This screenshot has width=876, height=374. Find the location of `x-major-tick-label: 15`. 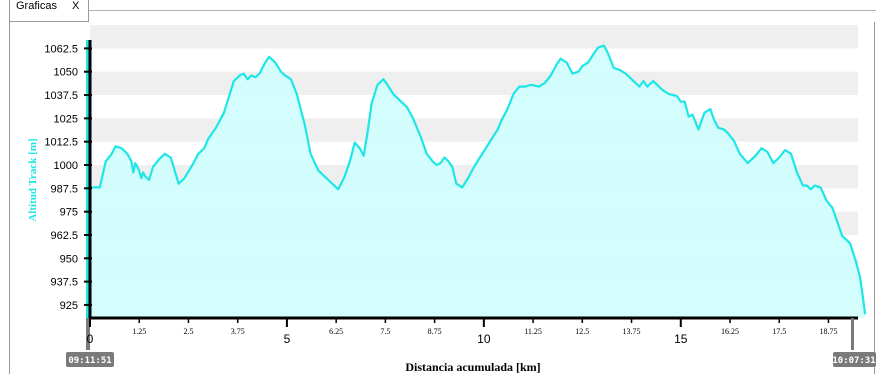

x-major-tick-label: 15 is located at coordinates (681, 339).